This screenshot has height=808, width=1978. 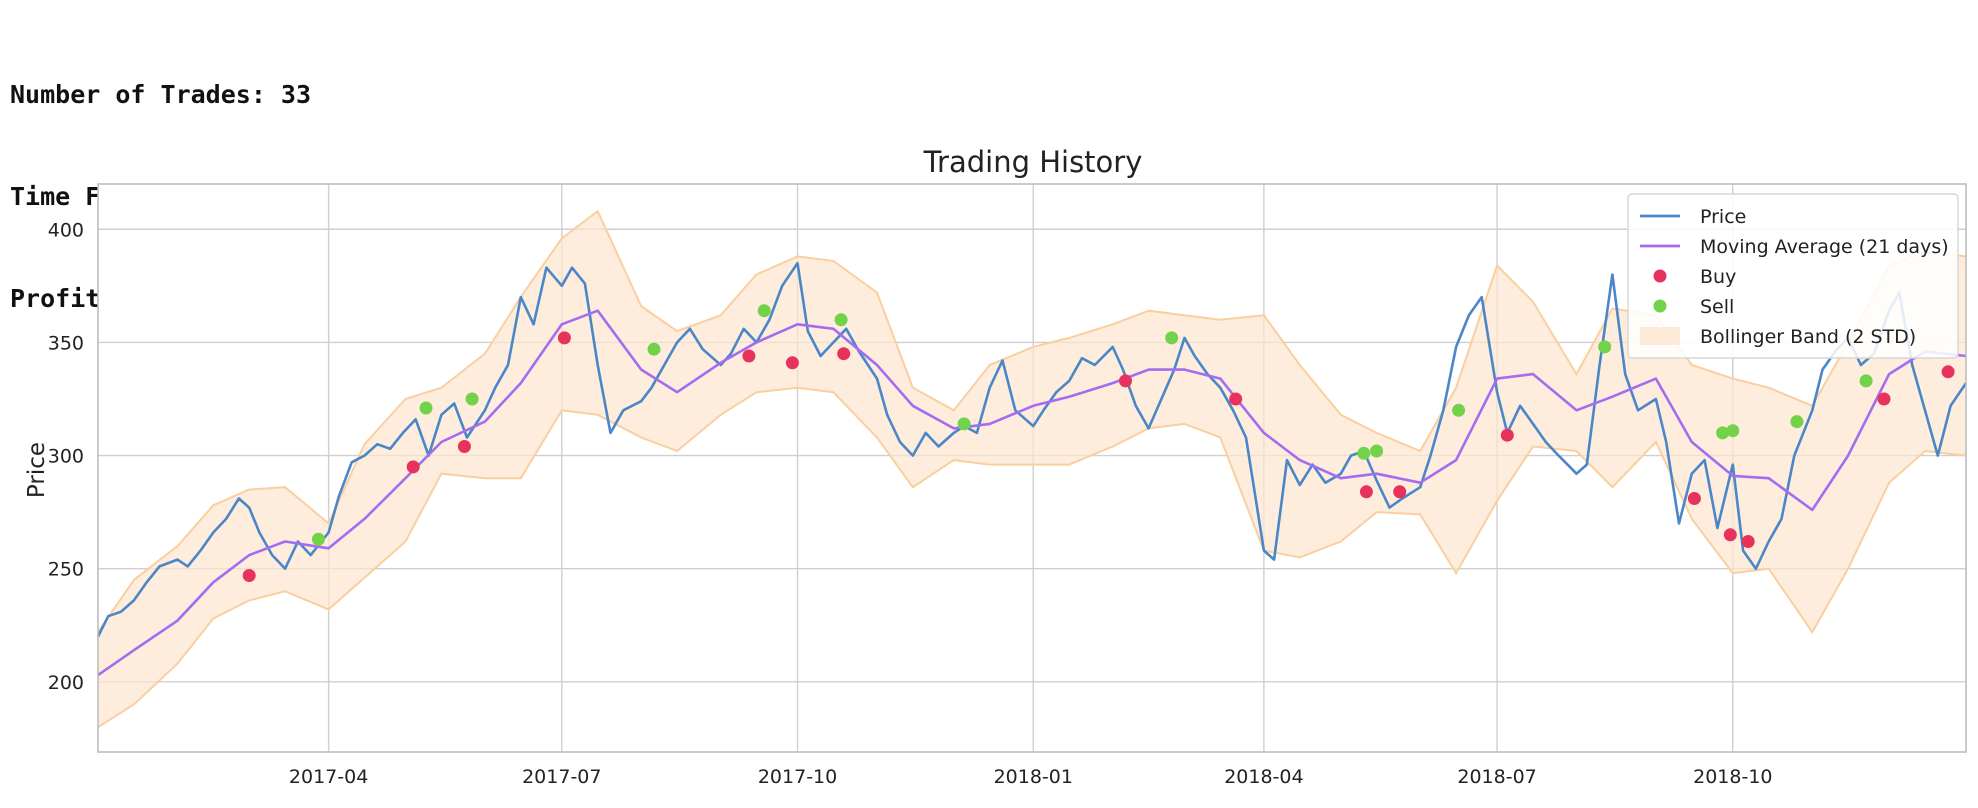 I want to click on chart-title: Trading History, so click(x=1033, y=162).